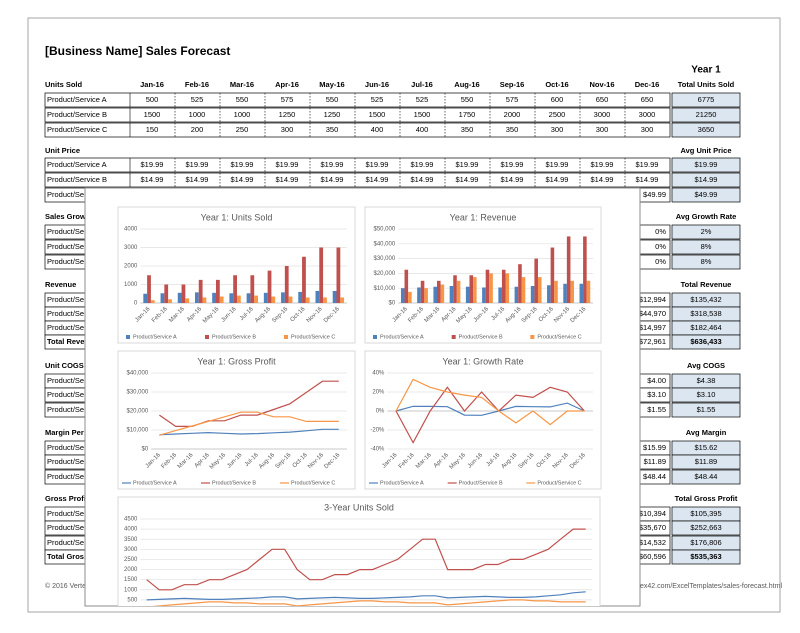 The height and width of the screenshot is (633, 800). I want to click on total-value: $15.62, so click(706, 447).